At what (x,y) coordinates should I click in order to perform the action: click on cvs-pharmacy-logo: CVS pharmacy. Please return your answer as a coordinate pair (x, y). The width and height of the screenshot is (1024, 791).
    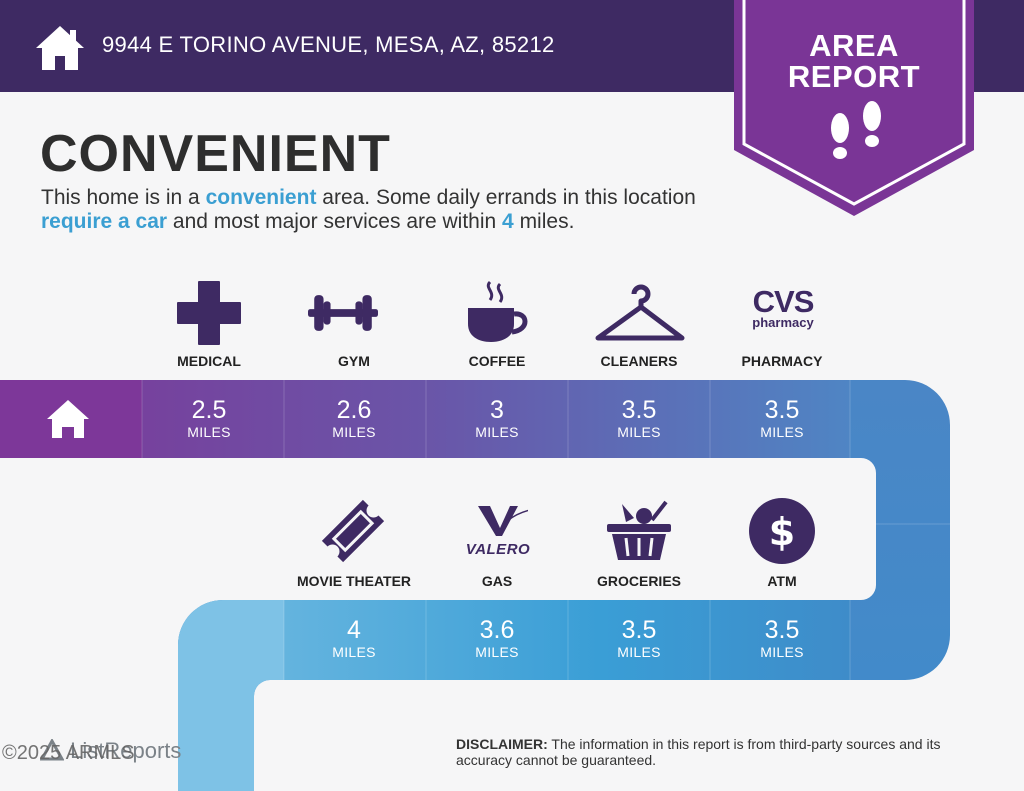
    Looking at the image, I should click on (783, 307).